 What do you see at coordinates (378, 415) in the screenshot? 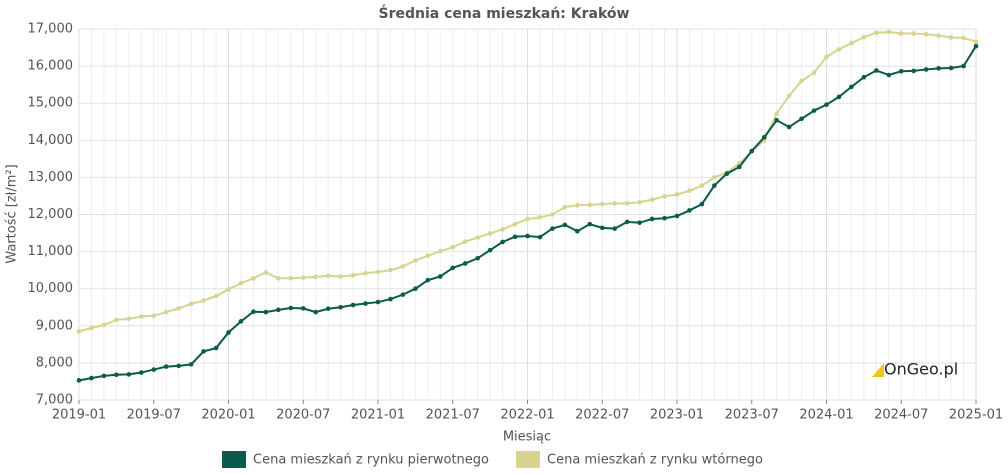
I see `x-tick-label: 2021-01` at bounding box center [378, 415].